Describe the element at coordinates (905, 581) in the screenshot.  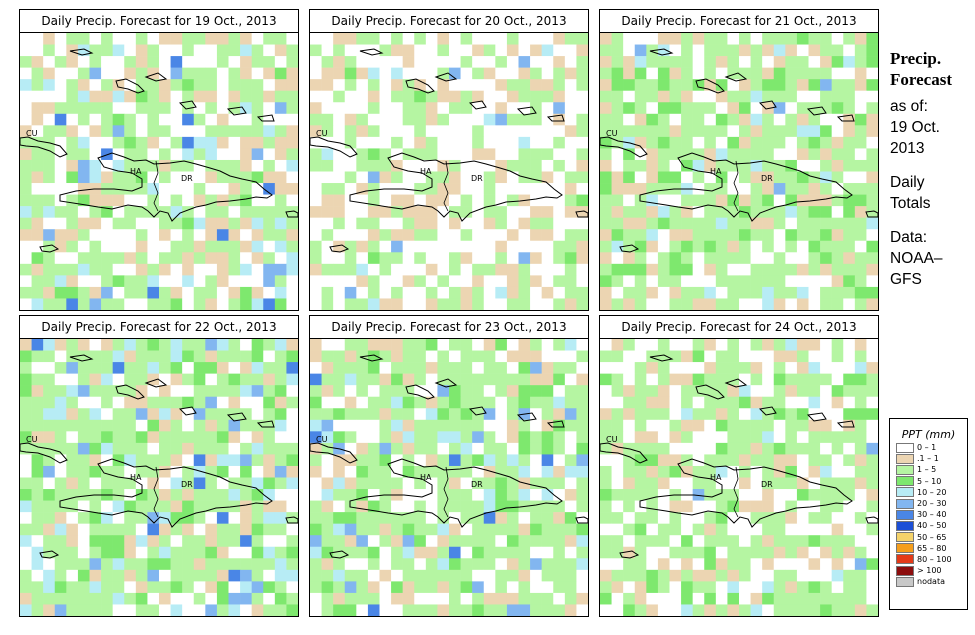
I see `legend-swatch` at that location.